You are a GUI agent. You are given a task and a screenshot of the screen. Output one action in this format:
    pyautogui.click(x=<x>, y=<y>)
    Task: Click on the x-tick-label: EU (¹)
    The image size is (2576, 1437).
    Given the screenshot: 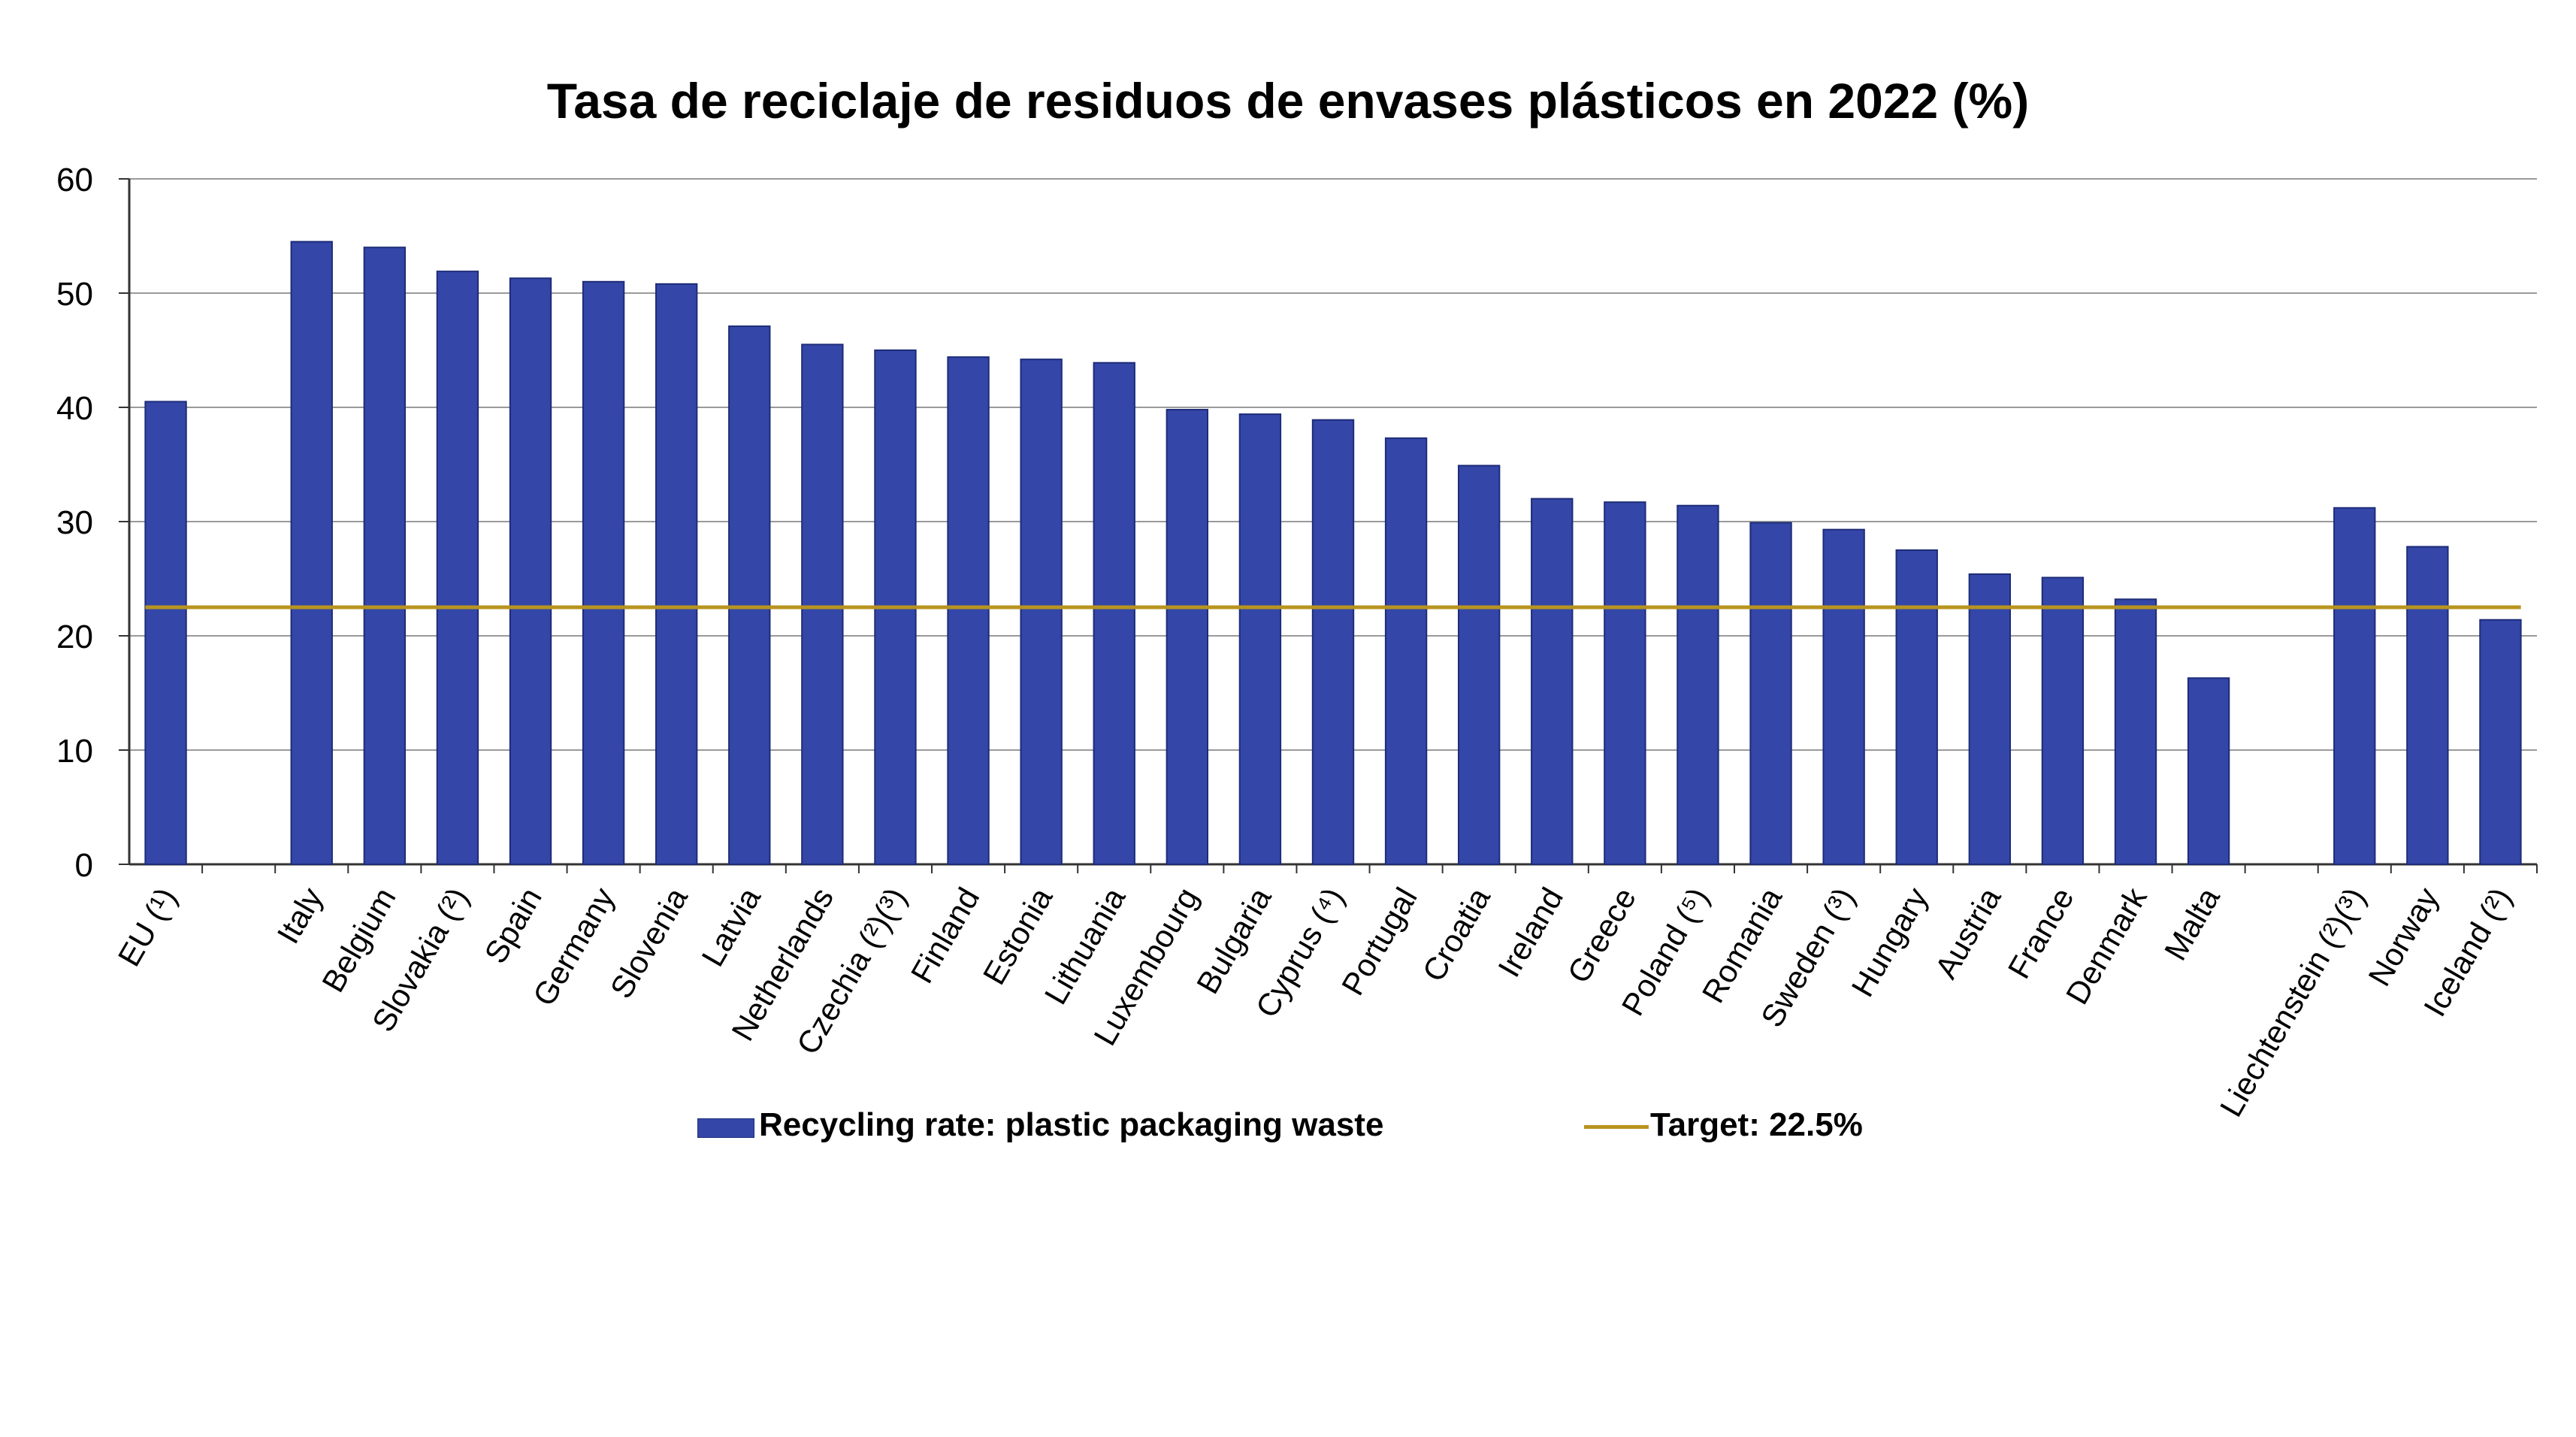 What is the action you would take?
    pyautogui.click(x=147, y=927)
    